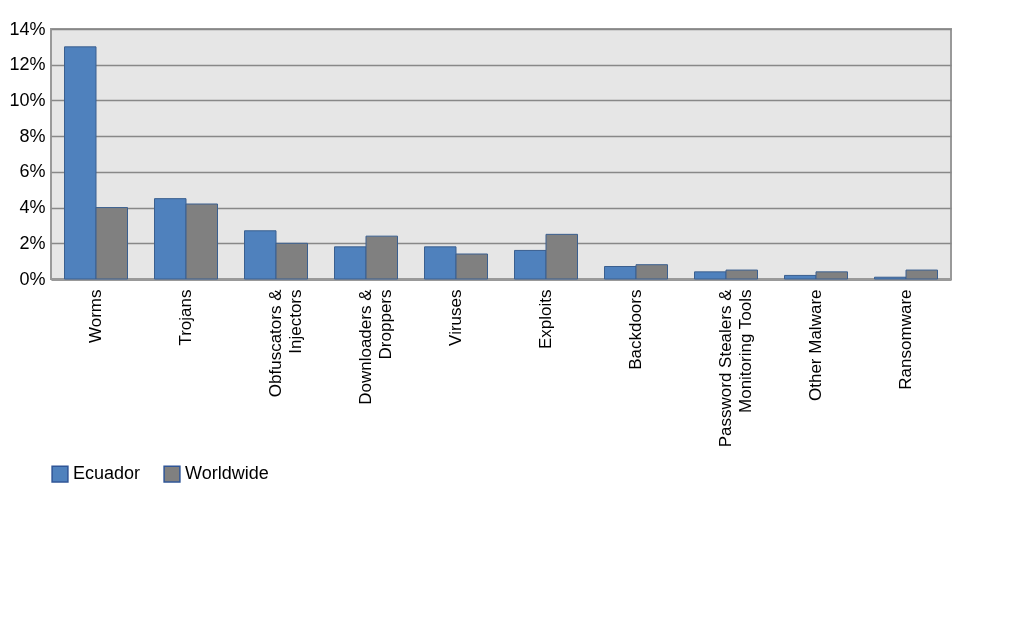 This screenshot has width=1033, height=634. I want to click on y-tick-label: 10%, so click(27, 99).